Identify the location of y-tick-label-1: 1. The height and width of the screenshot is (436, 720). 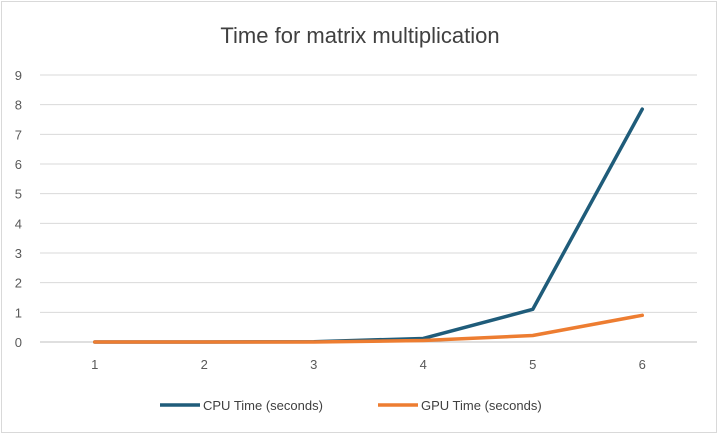
(18, 312).